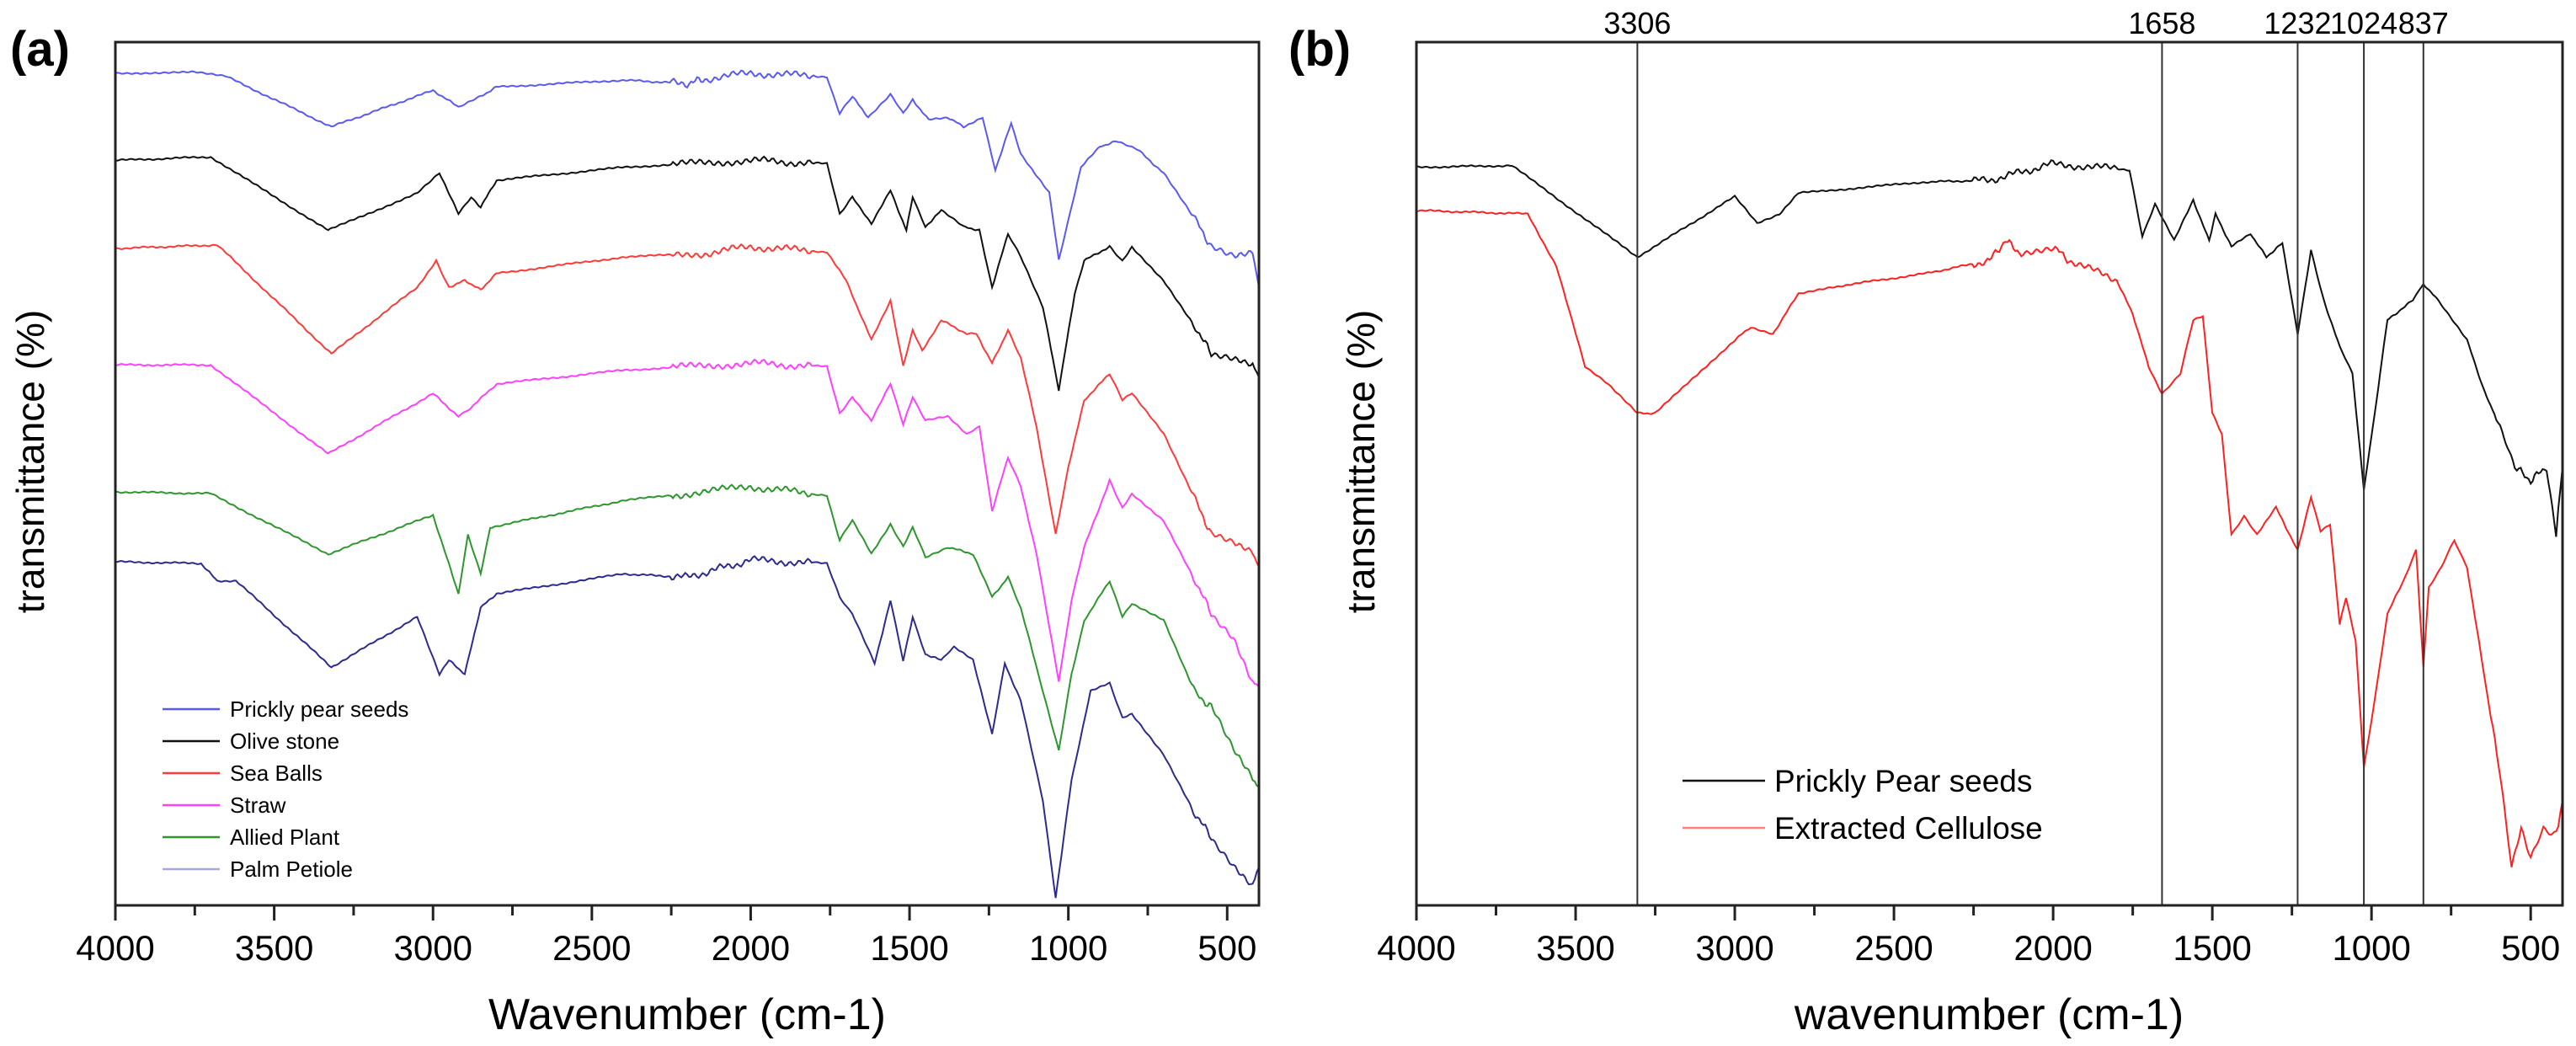 This screenshot has height=1046, width=2576. I want to click on legend-entry: Extracted Cellulose, so click(1908, 828).